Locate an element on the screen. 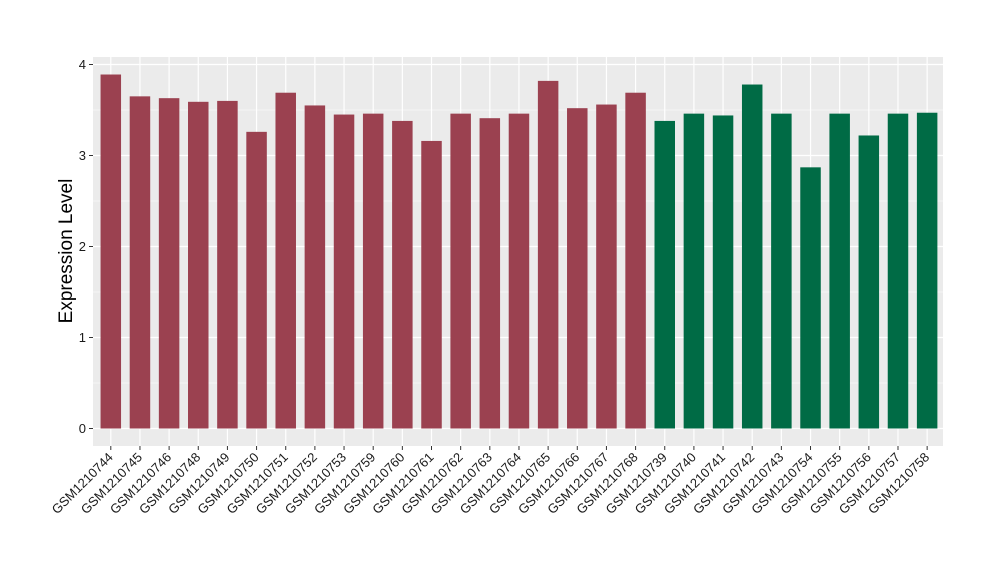  bar-GSM1210749 is located at coordinates (227, 264).